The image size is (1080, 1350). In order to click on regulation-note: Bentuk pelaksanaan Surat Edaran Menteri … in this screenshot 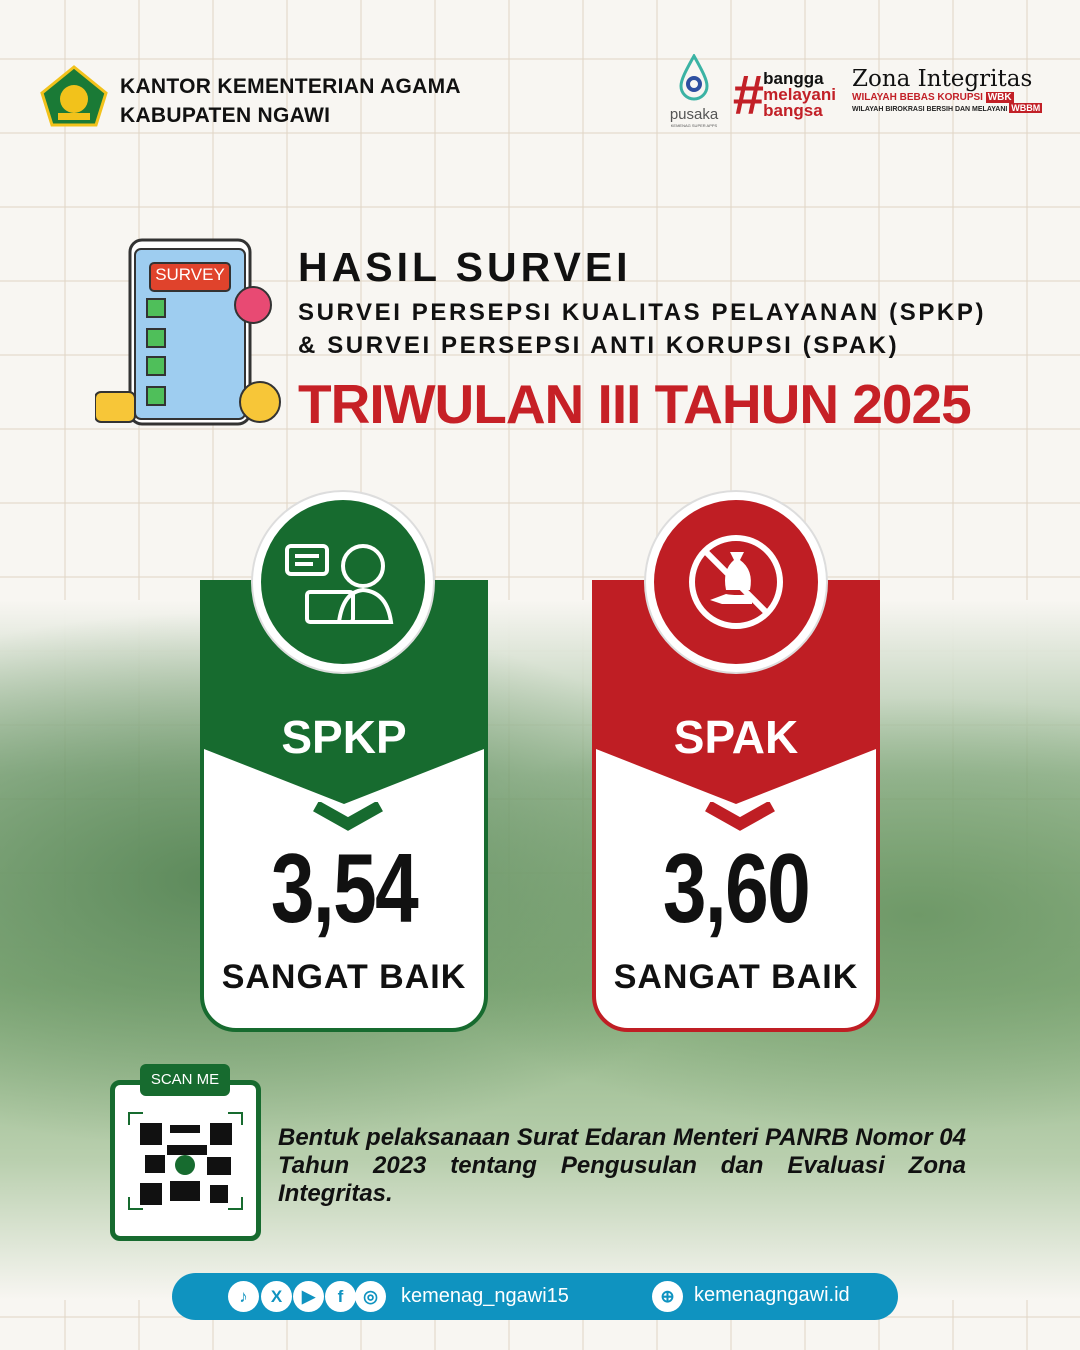, I will do `click(622, 1165)`.